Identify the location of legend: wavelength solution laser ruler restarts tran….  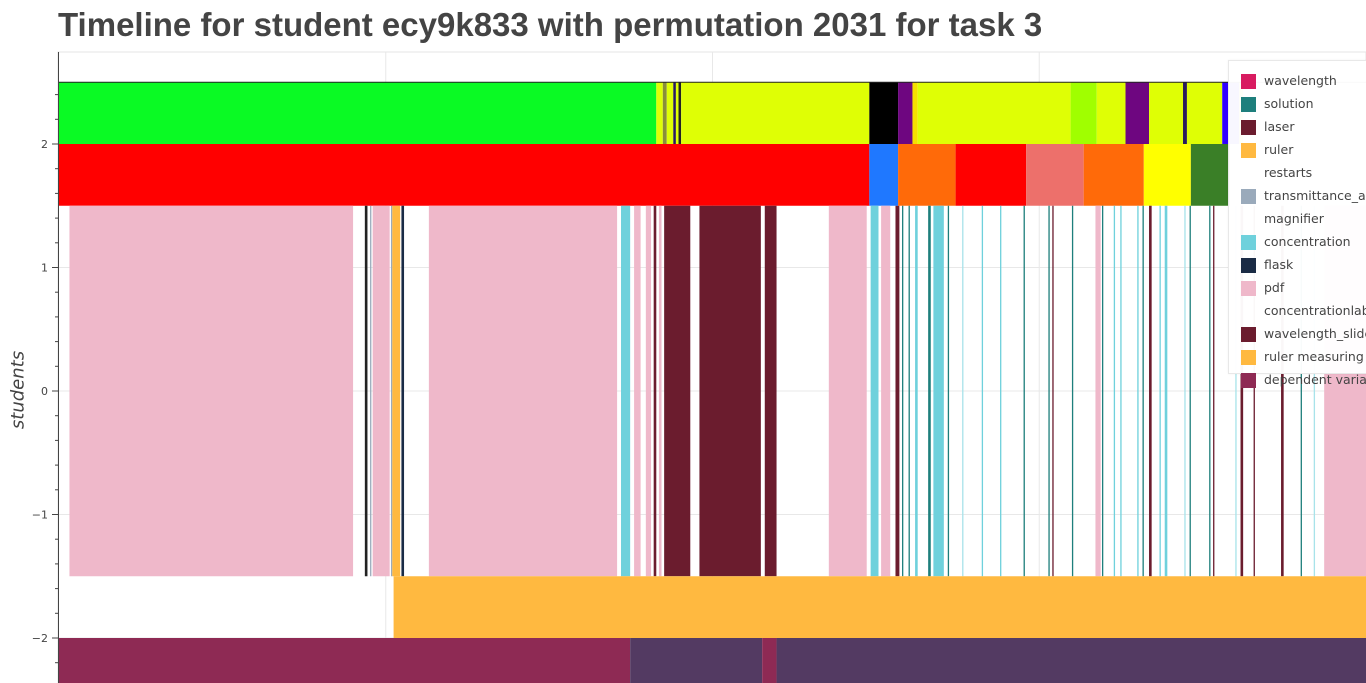
(1297, 224).